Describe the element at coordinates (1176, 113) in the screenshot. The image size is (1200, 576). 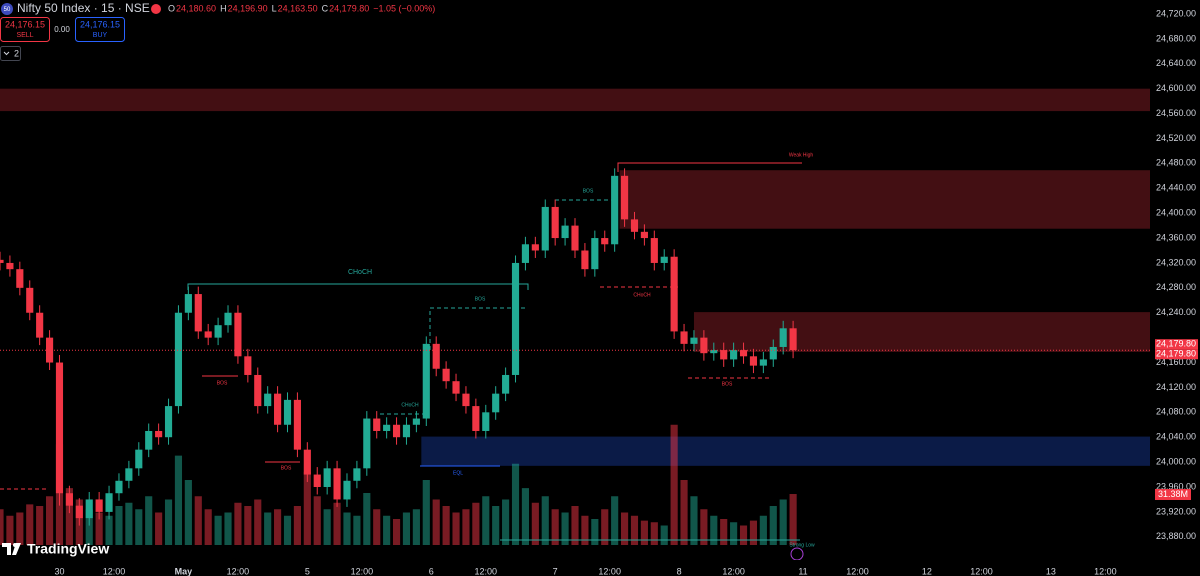
I see `y-tick-label: 24,560.00` at that location.